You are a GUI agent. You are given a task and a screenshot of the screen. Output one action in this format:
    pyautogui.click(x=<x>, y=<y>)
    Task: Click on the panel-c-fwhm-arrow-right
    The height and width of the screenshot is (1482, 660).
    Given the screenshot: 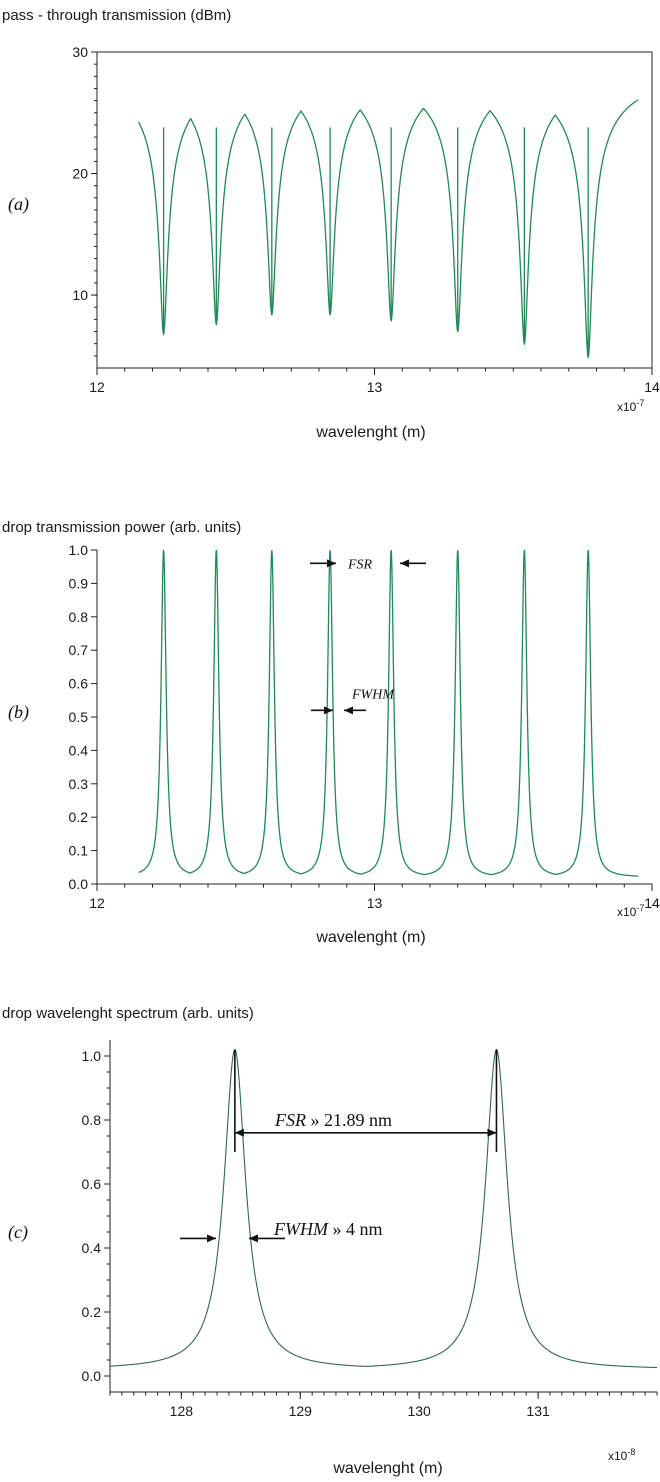 What is the action you would take?
    pyautogui.click(x=267, y=1238)
    